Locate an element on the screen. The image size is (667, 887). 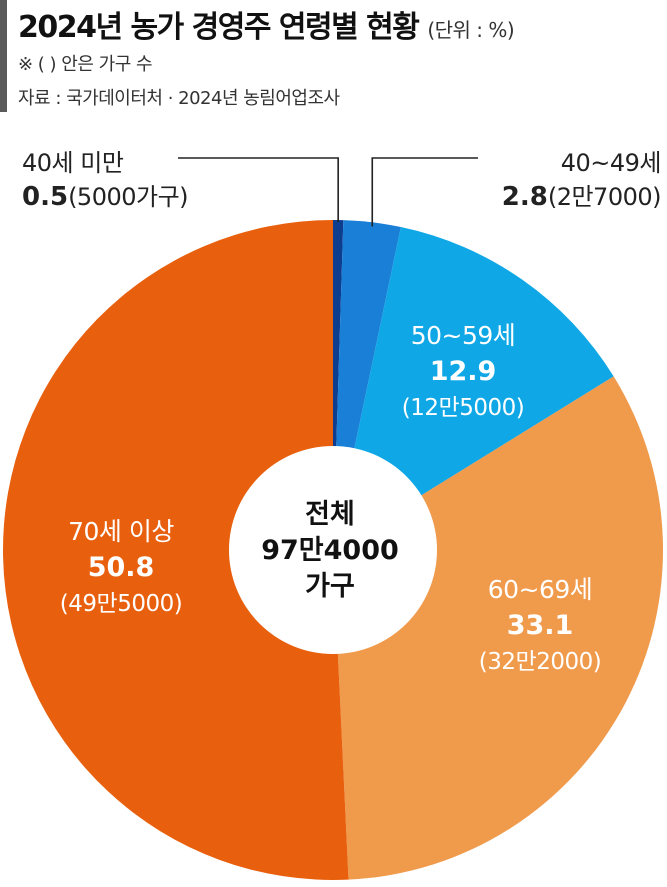
center-total-label: 전체 97만4000 가구 is located at coordinates (330, 551).